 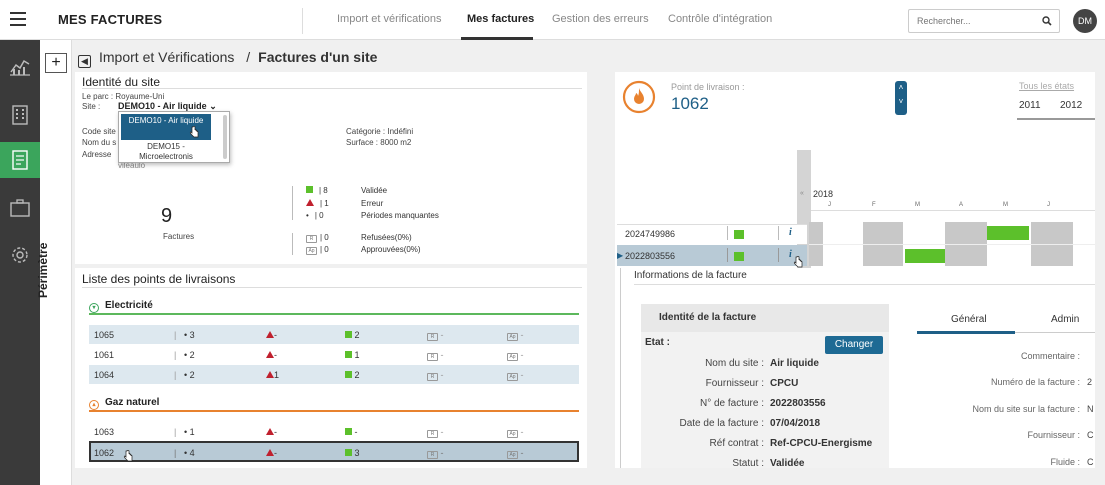 I want to click on sidebar-item-buildings, so click(x=20, y=115).